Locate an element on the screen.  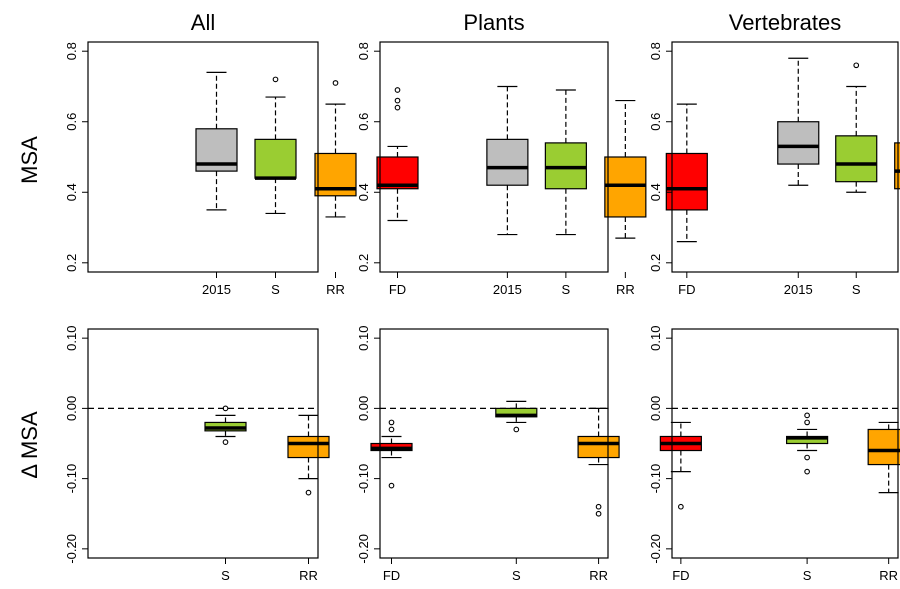
panel-3: 2015 S RR FD 0.2 0.4 0.6 0.8 Vertebrates is located at coordinates (774, 153).